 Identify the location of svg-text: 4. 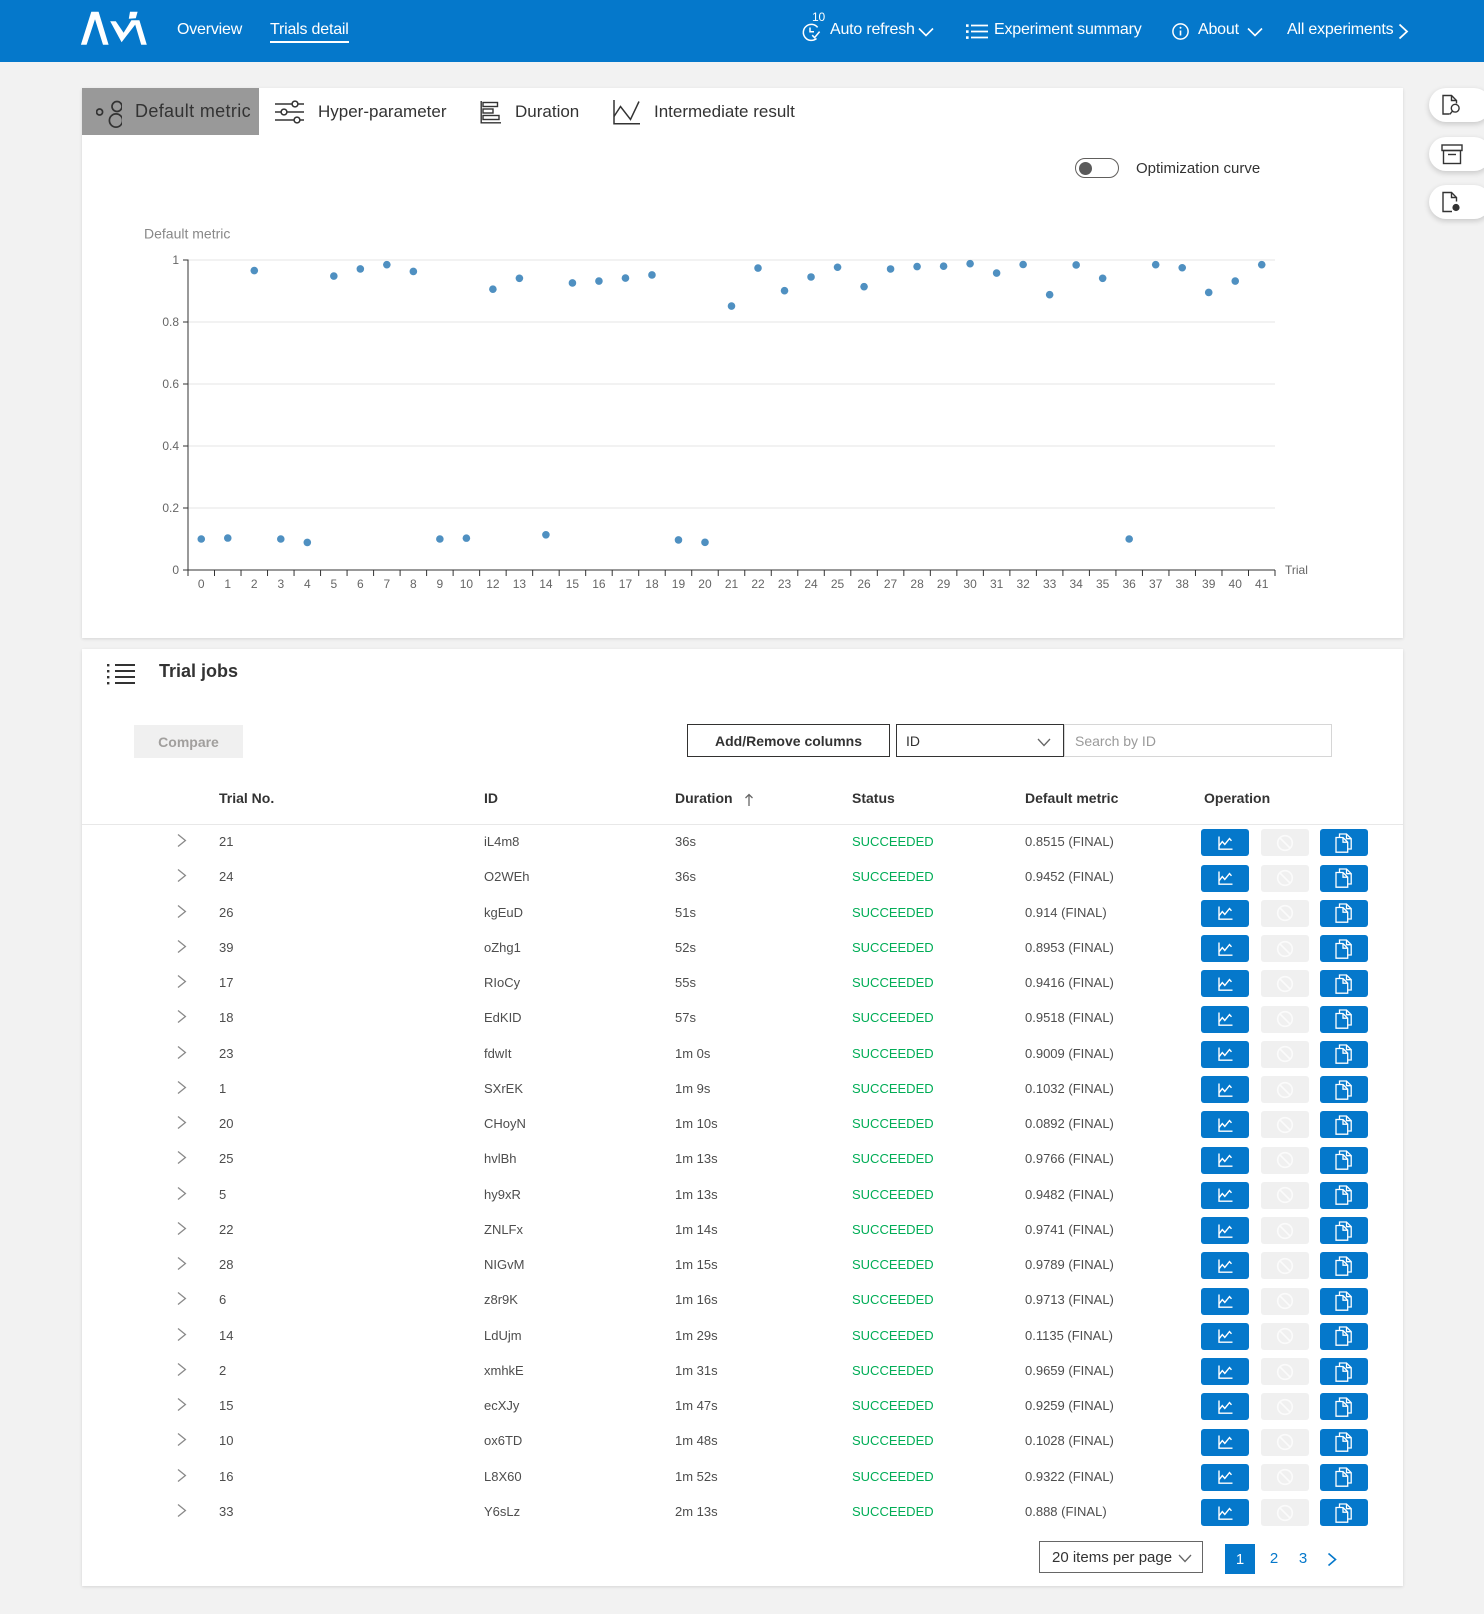
(307, 584).